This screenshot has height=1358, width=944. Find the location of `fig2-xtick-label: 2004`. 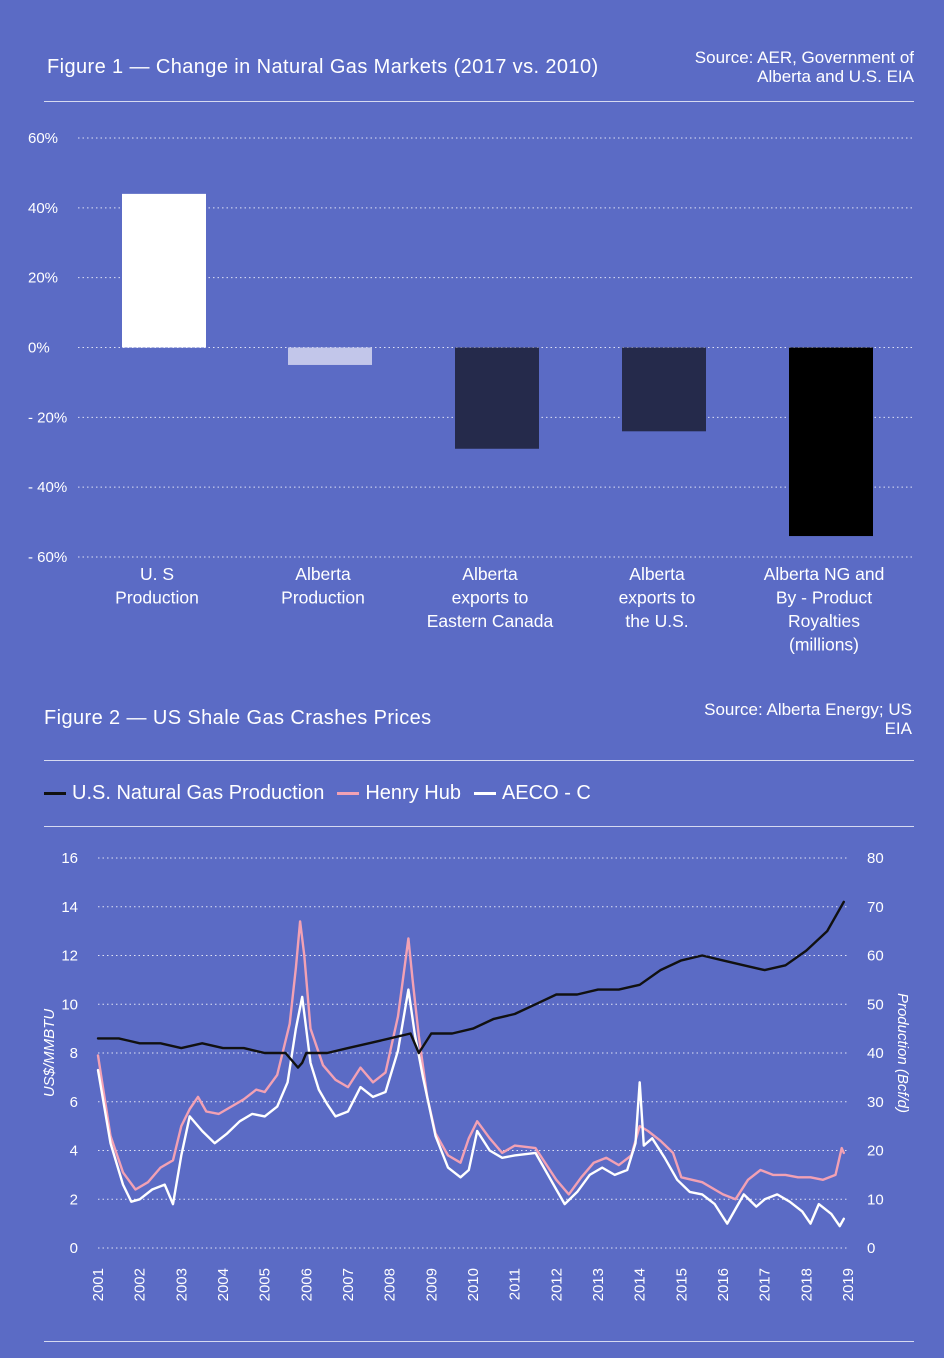

fig2-xtick-label: 2004 is located at coordinates (223, 1284).